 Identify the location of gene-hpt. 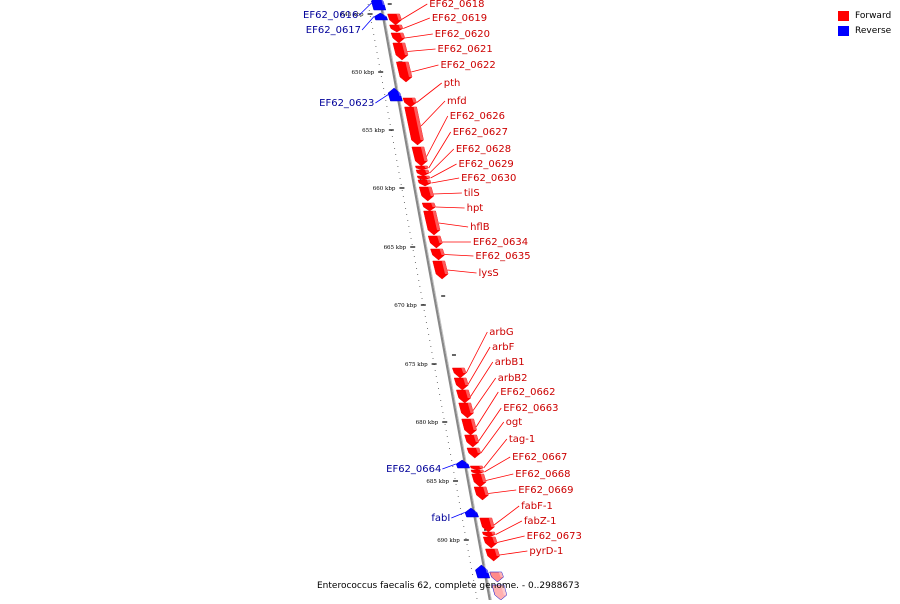
(428, 207).